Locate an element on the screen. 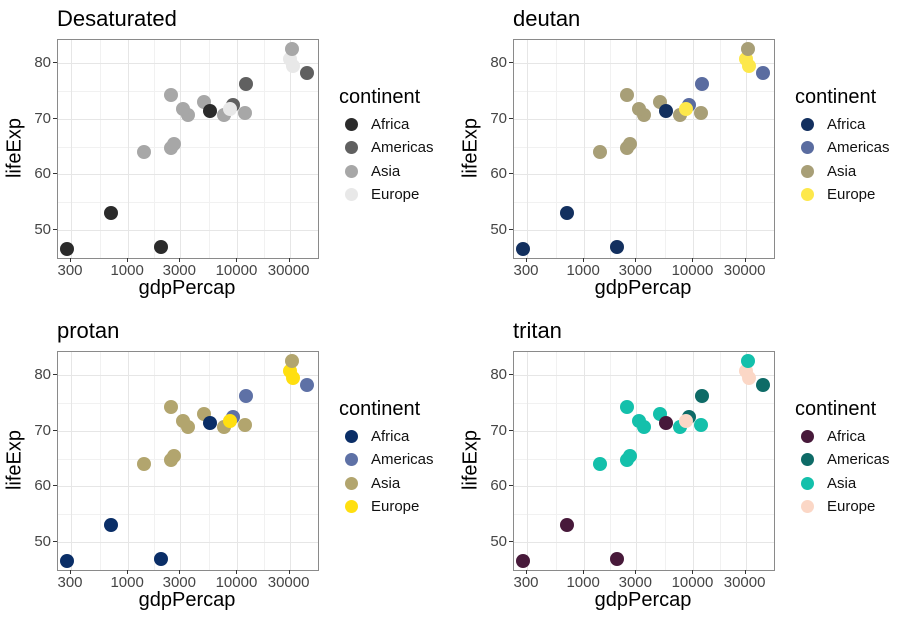  legend-title: continent is located at coordinates (836, 97).